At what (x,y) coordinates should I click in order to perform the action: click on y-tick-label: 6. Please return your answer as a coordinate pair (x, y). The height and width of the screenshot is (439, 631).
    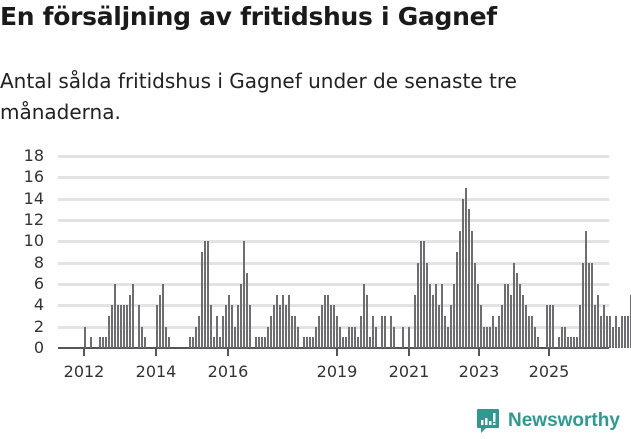
    Looking at the image, I should click on (38, 283).